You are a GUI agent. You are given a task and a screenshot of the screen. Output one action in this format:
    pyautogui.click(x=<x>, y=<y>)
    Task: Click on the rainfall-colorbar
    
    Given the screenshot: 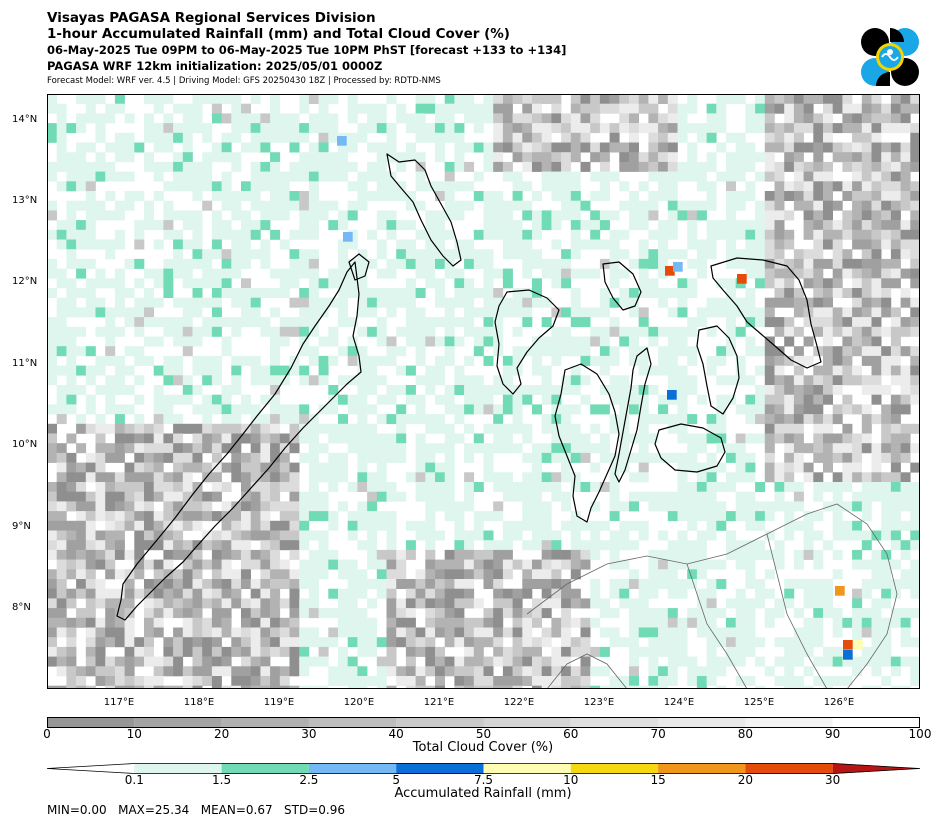 What is the action you would take?
    pyautogui.click(x=483, y=768)
    